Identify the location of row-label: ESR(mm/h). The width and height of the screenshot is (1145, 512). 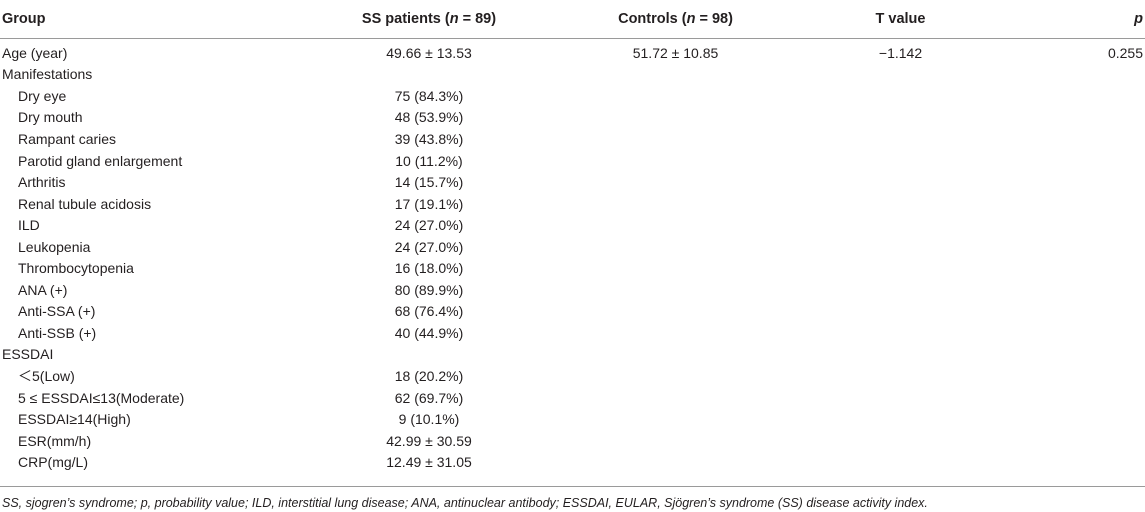
(55, 440).